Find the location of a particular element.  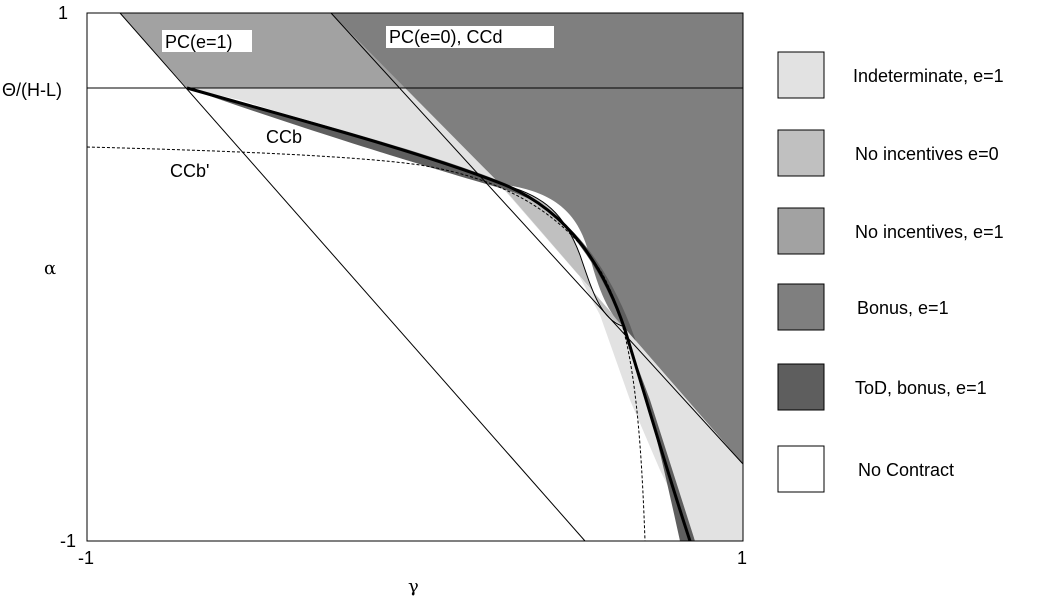

y-threshold-label: Θ/(H-L) is located at coordinates (32, 90).